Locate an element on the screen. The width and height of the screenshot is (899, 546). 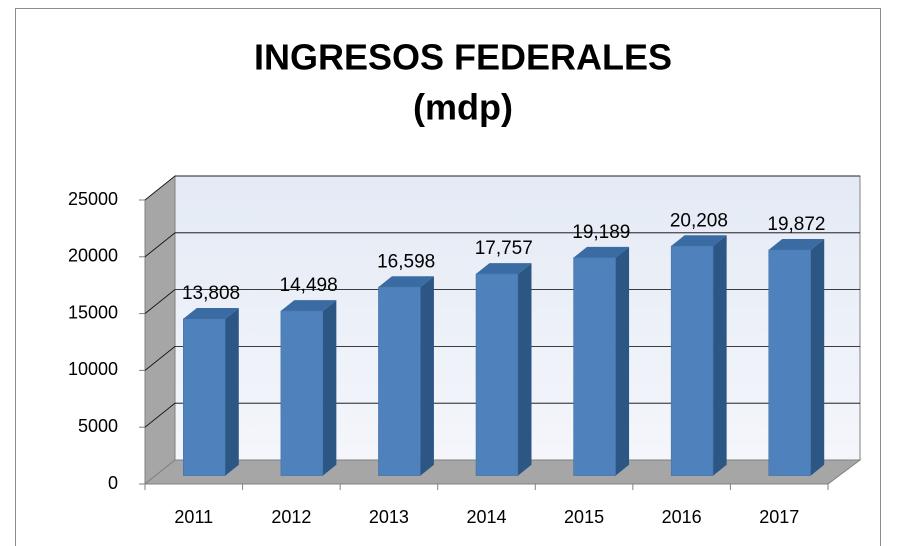
y-tick-label: 5000 is located at coordinates (98, 426).